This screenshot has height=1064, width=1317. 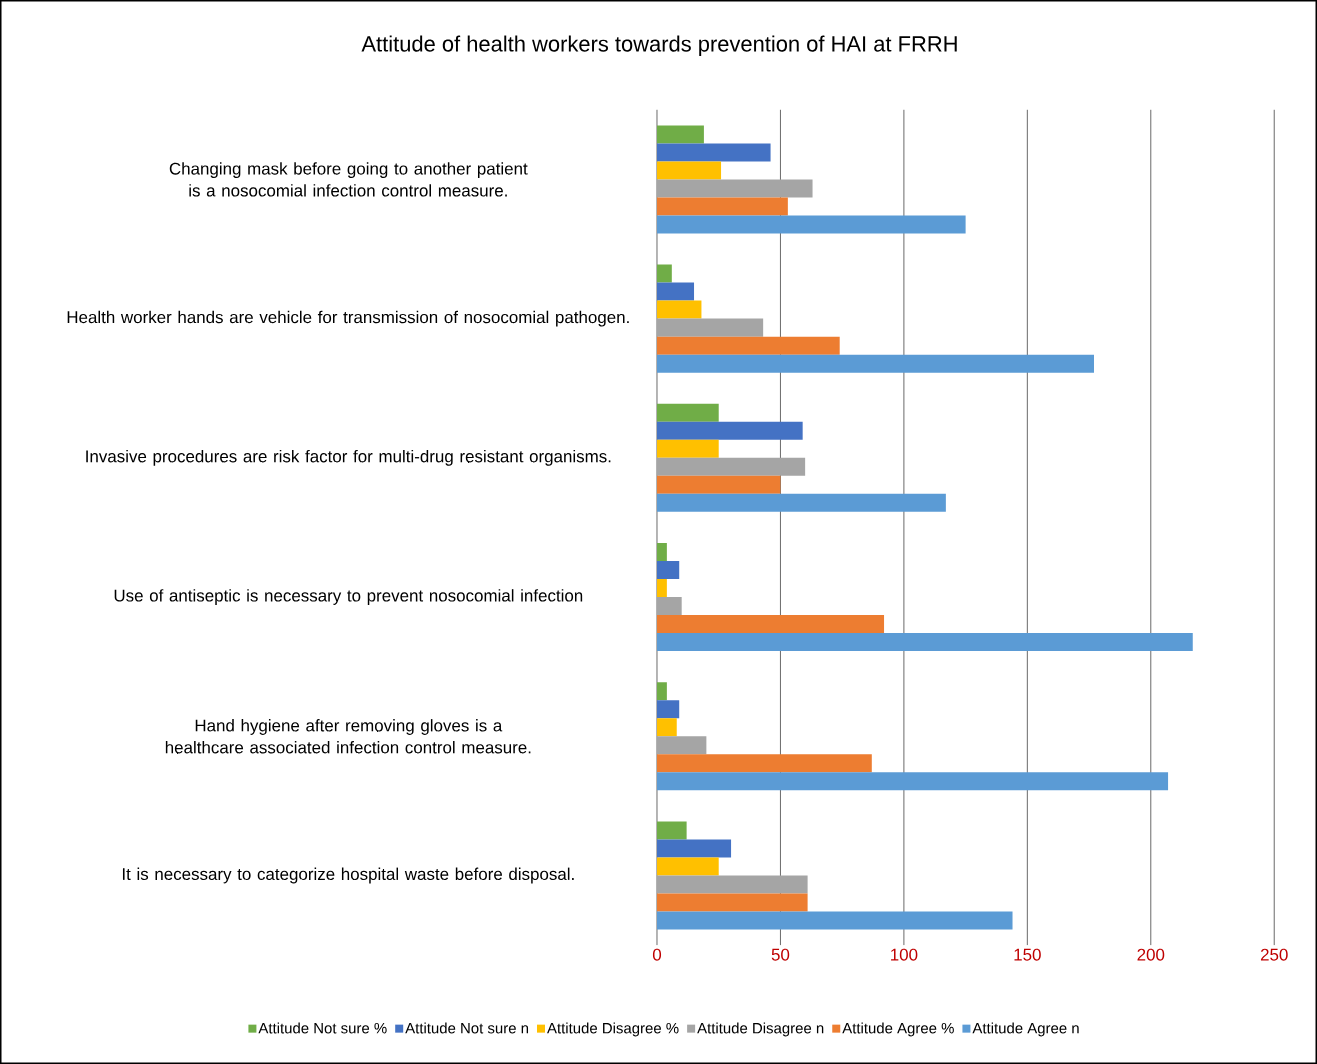 What do you see at coordinates (348, 597) in the screenshot?
I see `y-tick-label: Use of antiseptic is necessary to prevent nosocomial infection` at bounding box center [348, 597].